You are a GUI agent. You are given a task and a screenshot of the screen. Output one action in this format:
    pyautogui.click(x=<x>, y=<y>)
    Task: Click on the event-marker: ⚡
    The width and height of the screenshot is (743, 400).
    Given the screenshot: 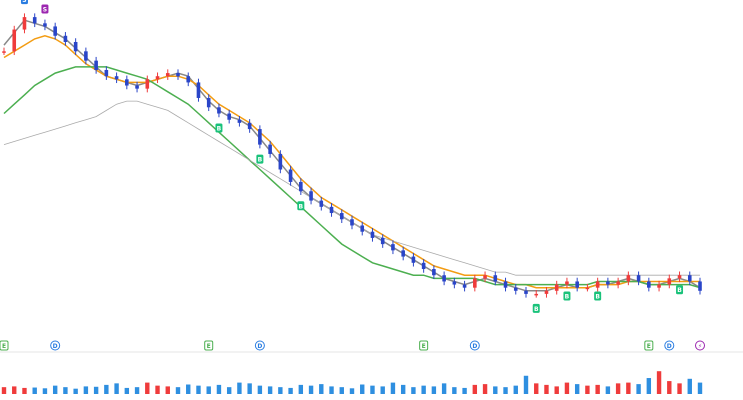 What is the action you would take?
    pyautogui.click(x=700, y=345)
    